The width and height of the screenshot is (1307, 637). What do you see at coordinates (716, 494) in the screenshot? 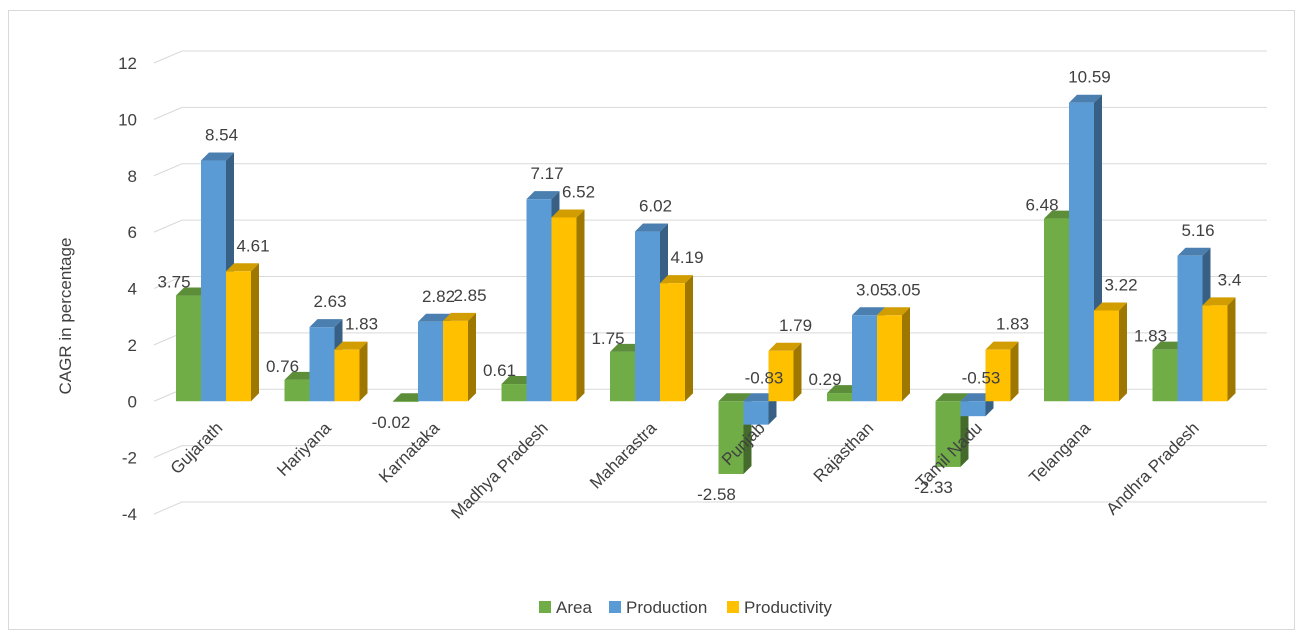
I see `data-label: -2.58` at bounding box center [716, 494].